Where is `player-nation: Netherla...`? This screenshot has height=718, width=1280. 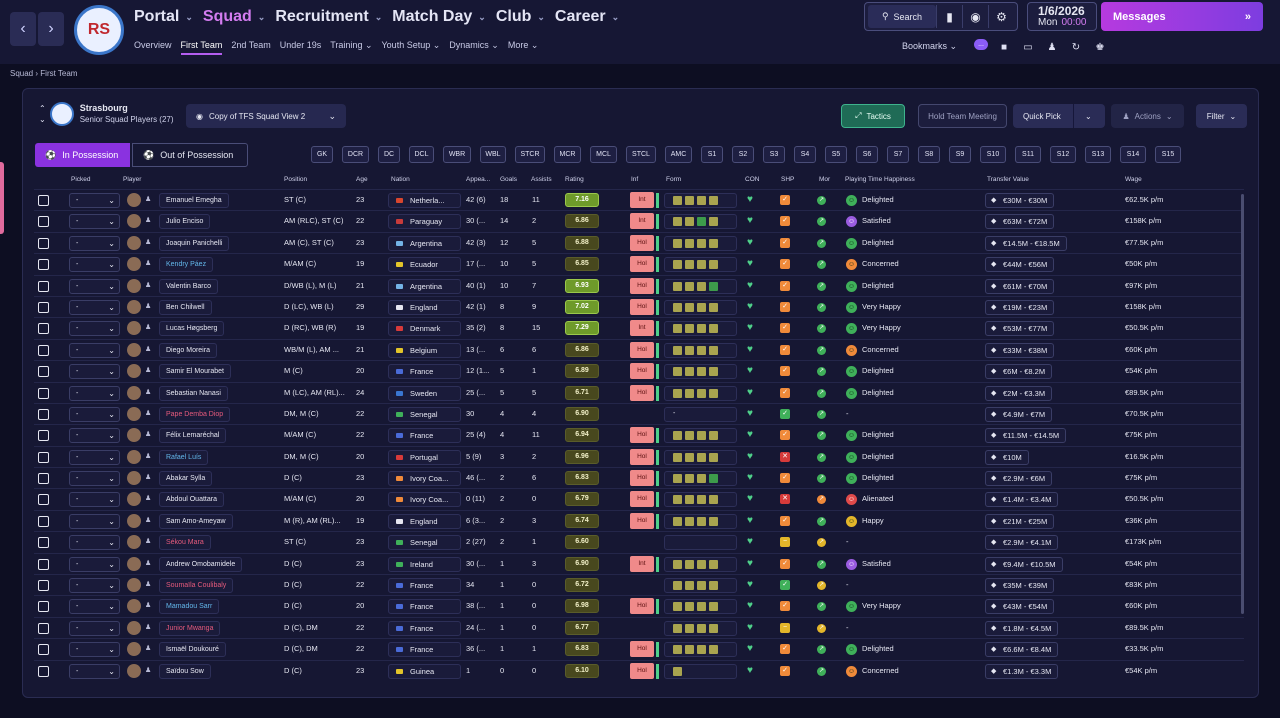 player-nation: Netherla... is located at coordinates (424, 200).